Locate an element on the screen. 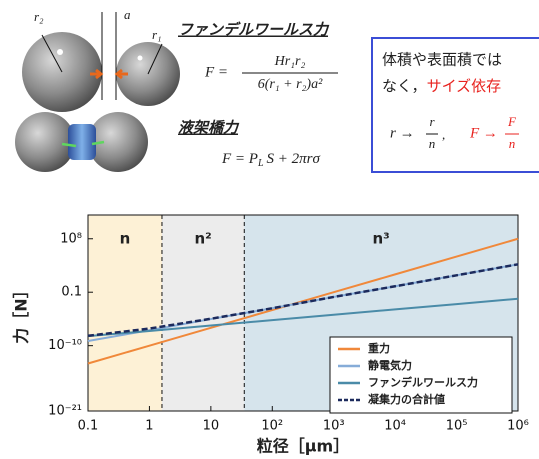 The width and height of the screenshot is (539, 459). heading: ファンデルワールス力 is located at coordinates (254, 30).